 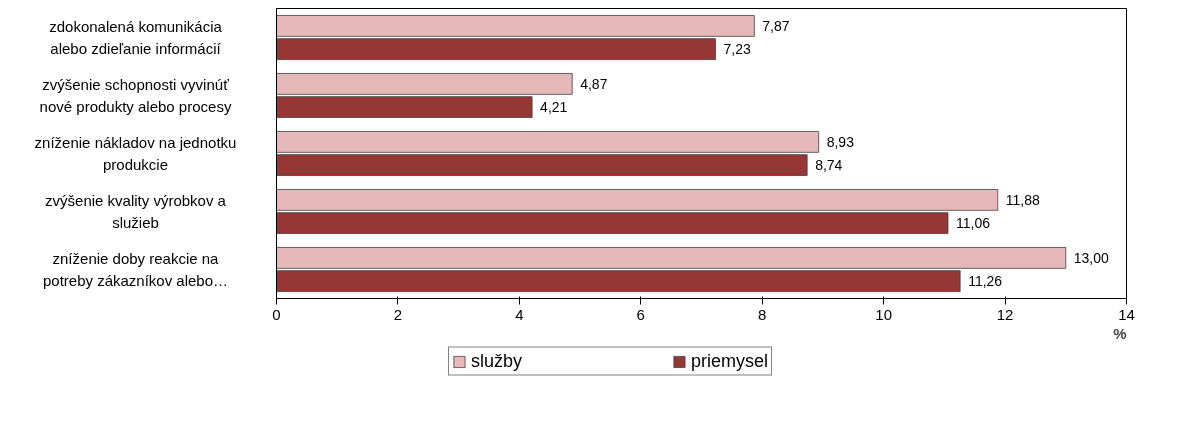 What do you see at coordinates (135, 95) in the screenshot?
I see `y-tick-label: zvýšenie schopnosti vyvinúť nové produkty alebo procesy` at bounding box center [135, 95].